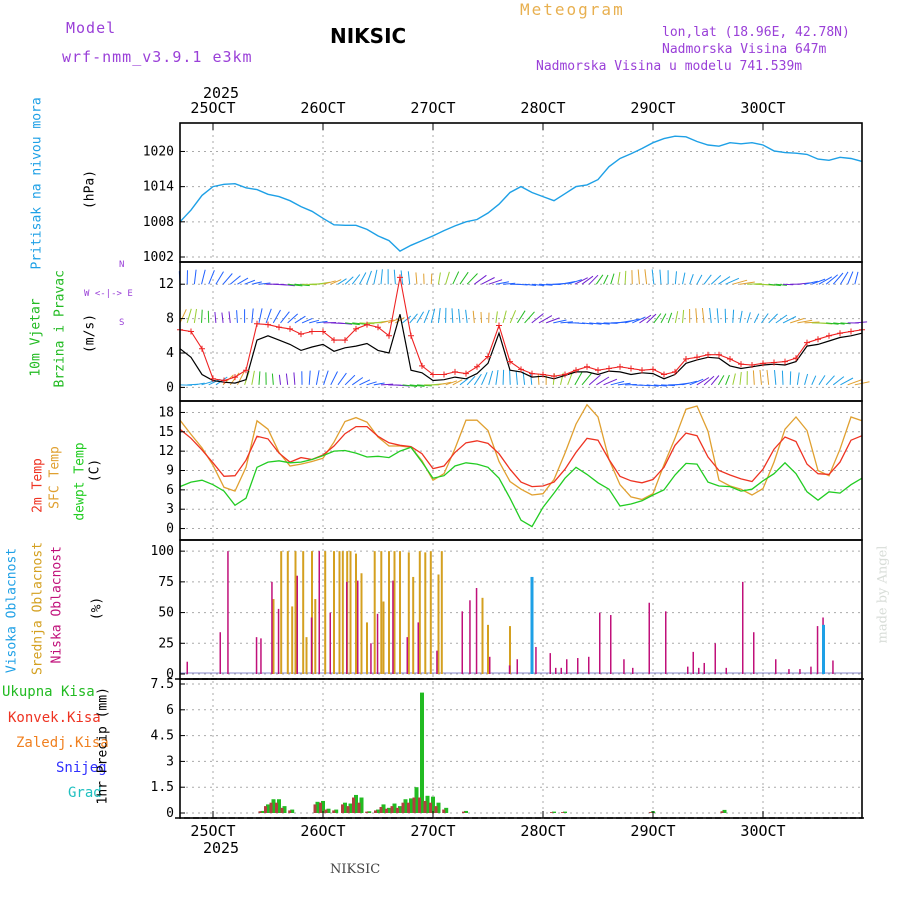 The width and height of the screenshot is (900, 900). What do you see at coordinates (62, 743) in the screenshot?
I see `precip-legend-freeze: Zaledj.Kisa` at bounding box center [62, 743].